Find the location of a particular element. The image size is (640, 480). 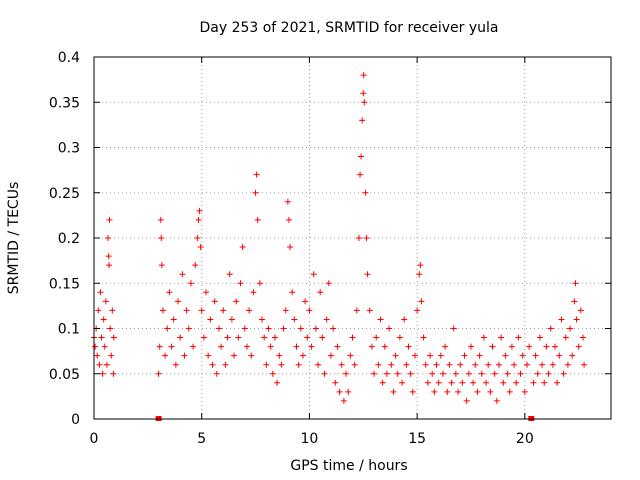

y-tick-label: 0.2 is located at coordinates (69, 239).